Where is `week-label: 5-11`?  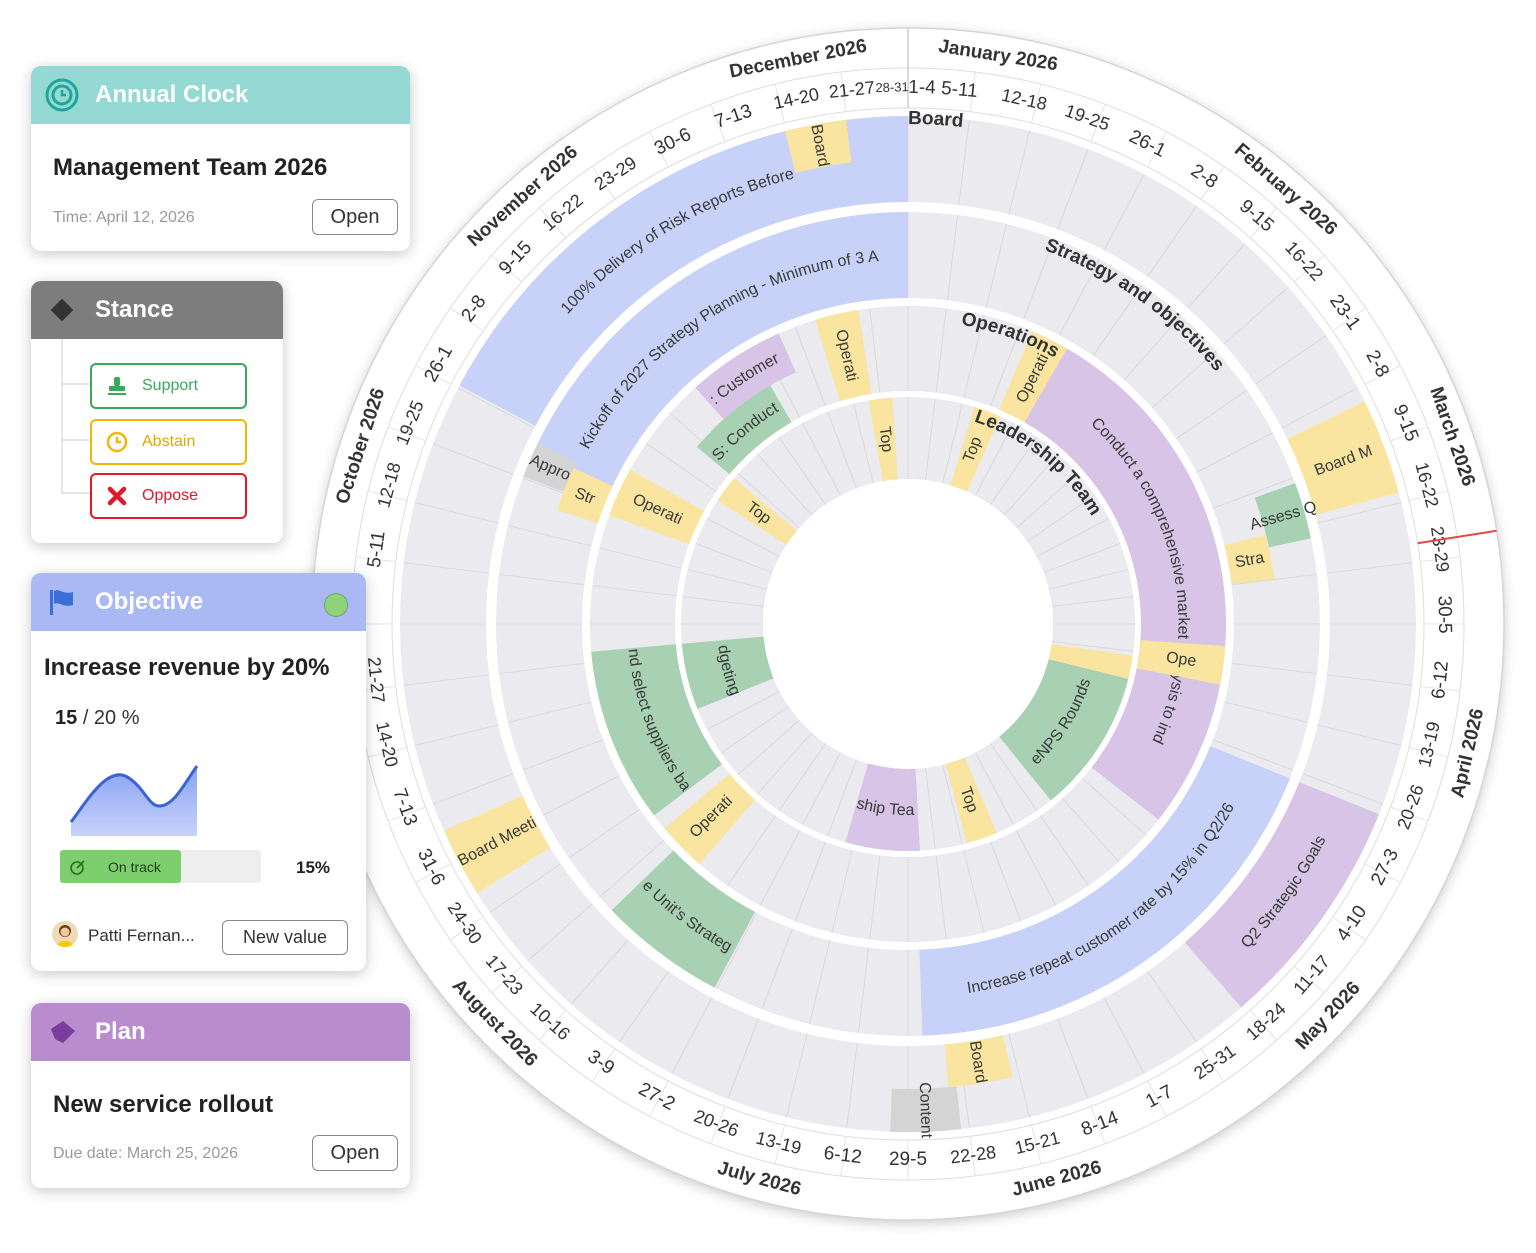
week-label: 5-11 is located at coordinates (959, 90).